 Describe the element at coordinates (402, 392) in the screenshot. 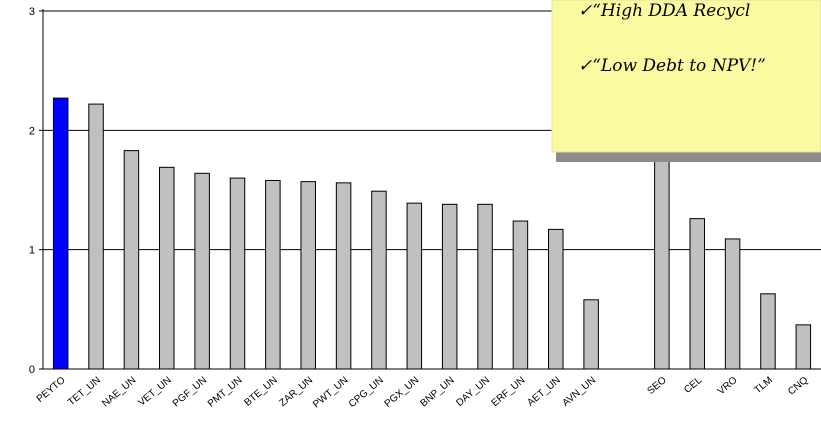

I see `x-tick-label: PGX_UN` at that location.